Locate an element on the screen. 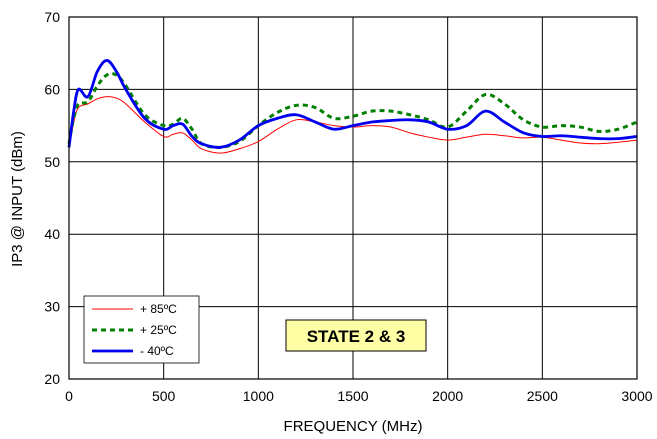 The image size is (657, 439). x-tick-label: 1500 is located at coordinates (352, 396).